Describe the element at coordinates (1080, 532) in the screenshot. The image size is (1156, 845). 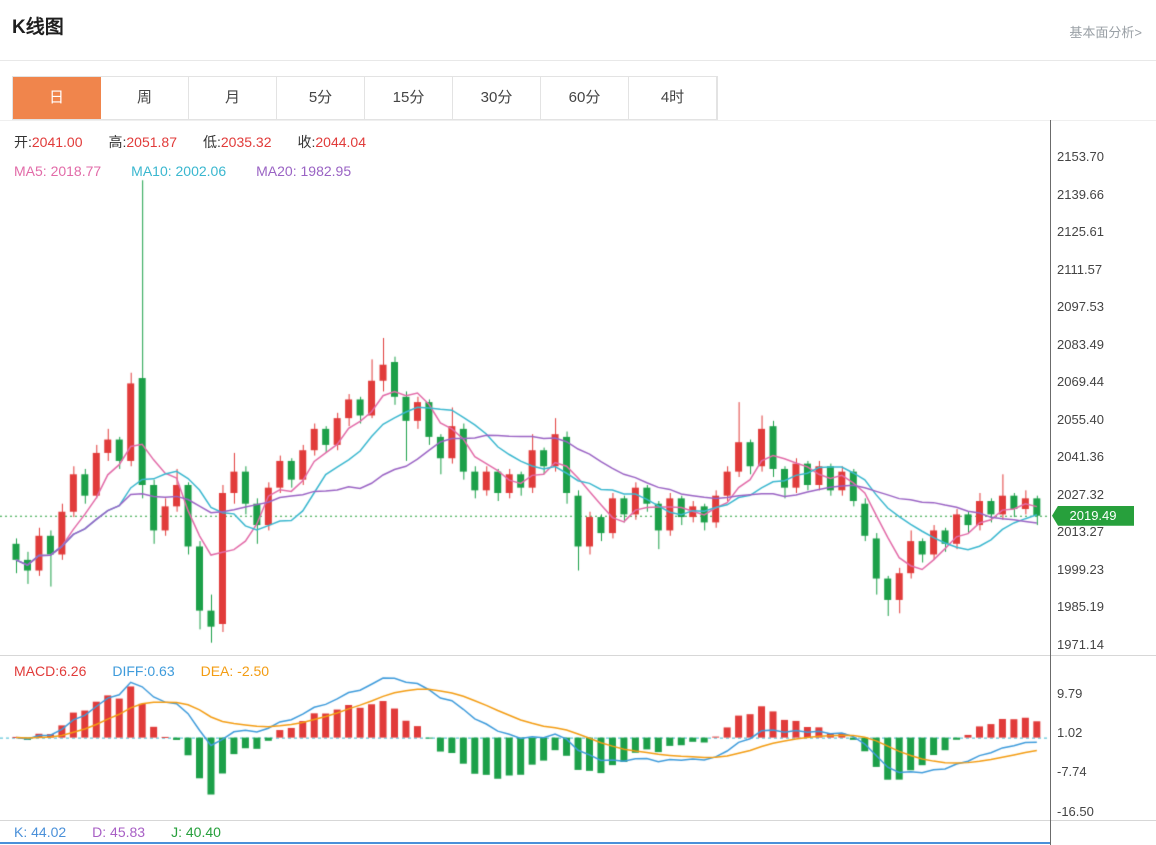
I see `price-axis-tick: 2013.27` at that location.